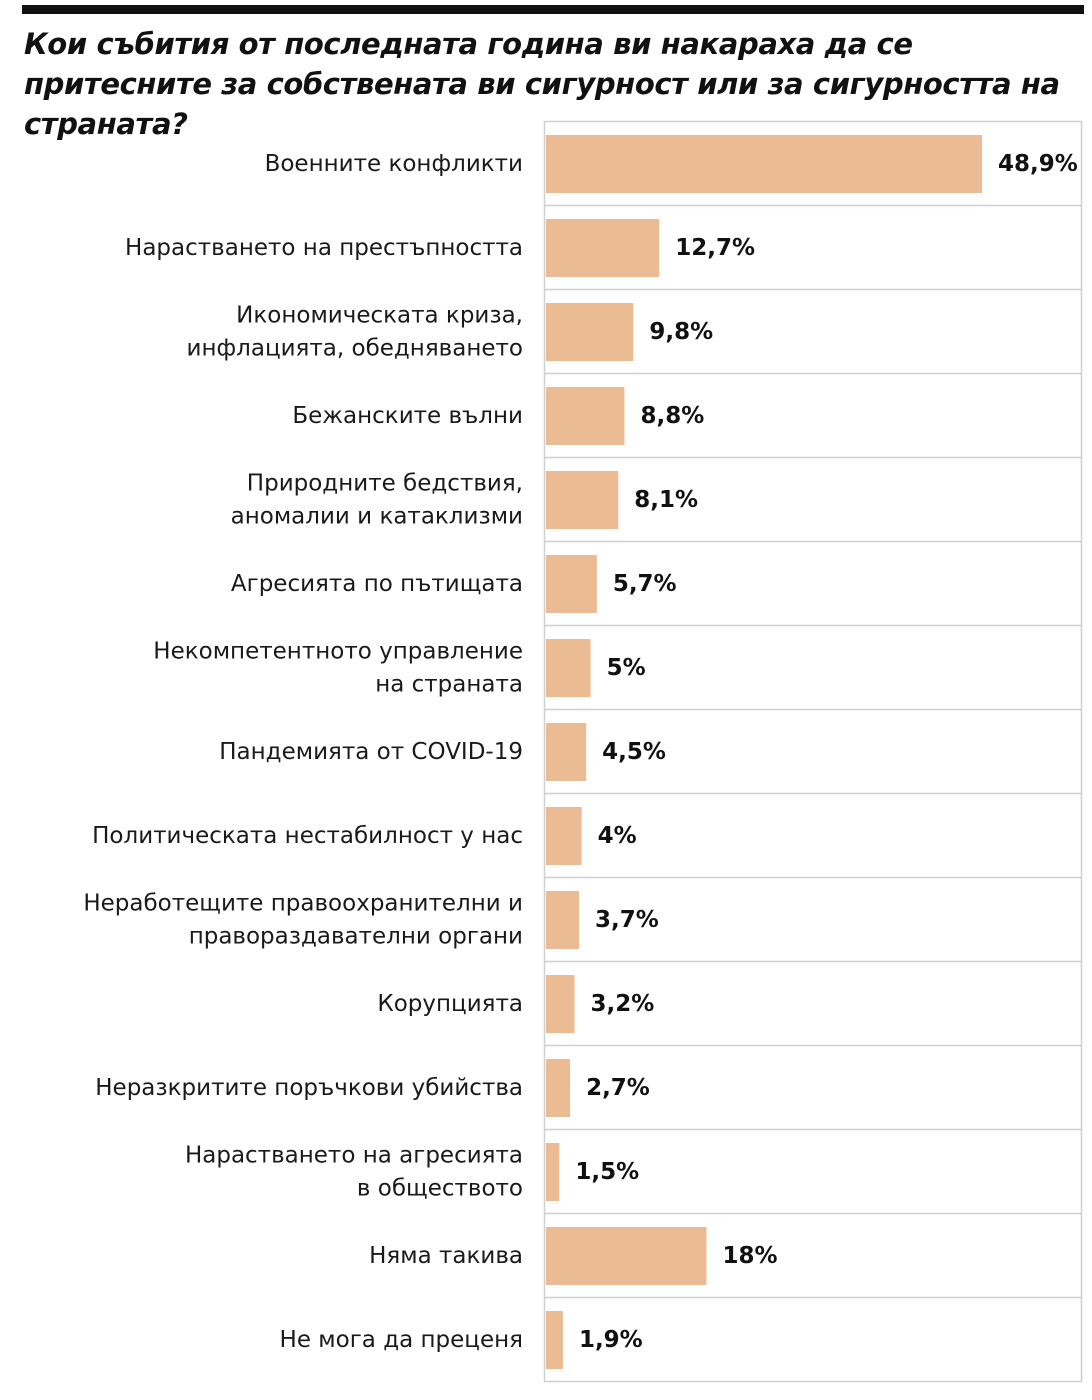  I want to click on category-label-line: Нарастването на агресията, so click(354, 1156).